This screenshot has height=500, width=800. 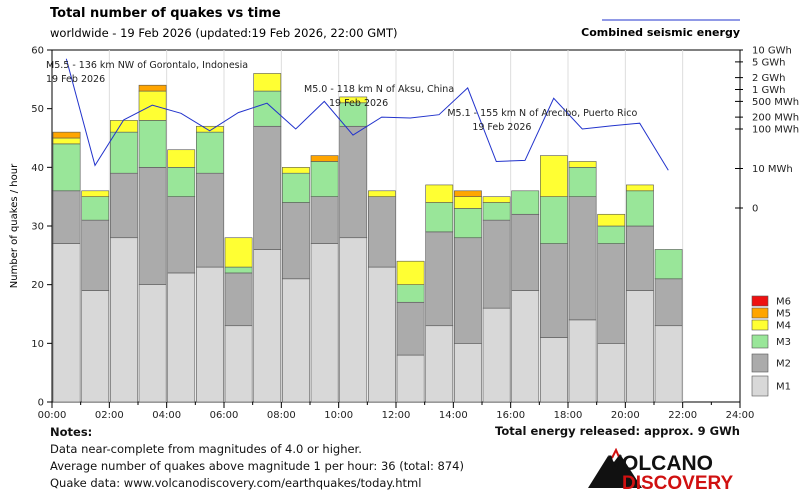 What do you see at coordinates (783, 302) in the screenshot?
I see `legend-label-M6: M6` at bounding box center [783, 302].